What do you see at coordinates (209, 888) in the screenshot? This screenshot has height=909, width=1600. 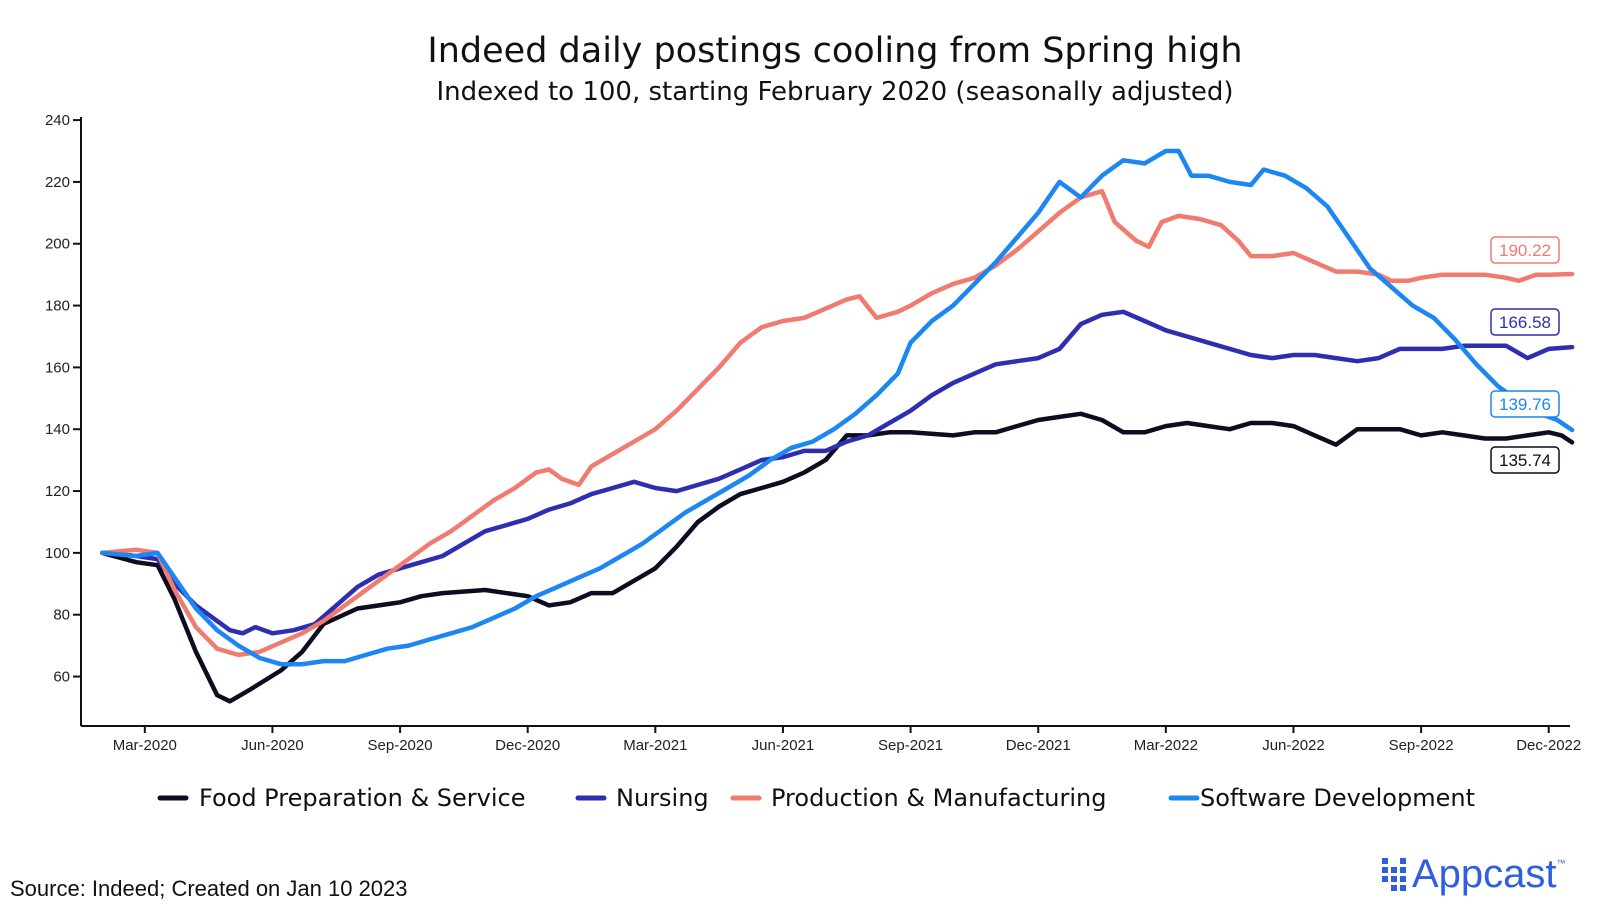 I see `source-note: Source: Indeed; Created on Jan 10 2023` at bounding box center [209, 888].